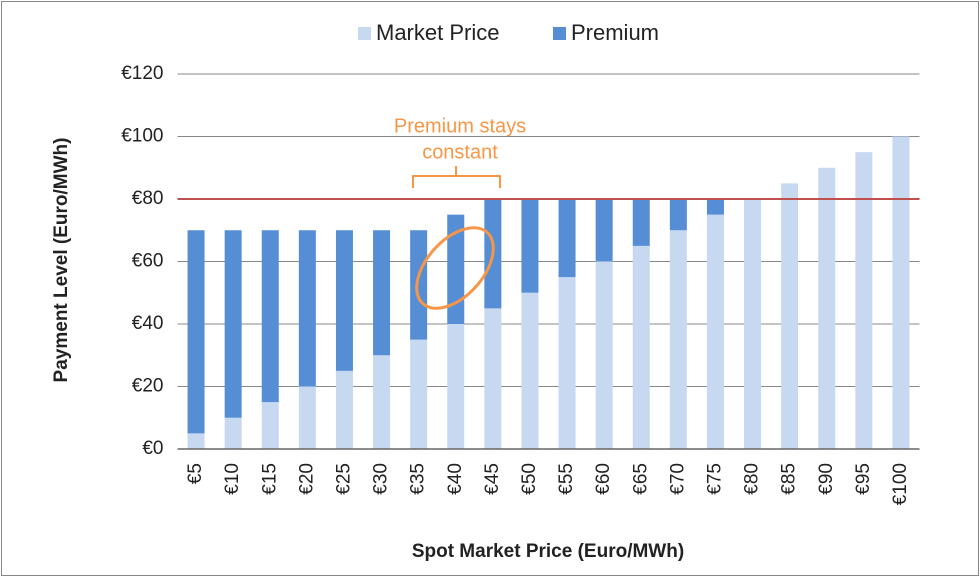 The image size is (980, 577). Describe the element at coordinates (548, 551) in the screenshot. I see `x-axis-title: Spot Market Price (Euro/MWh)` at that location.